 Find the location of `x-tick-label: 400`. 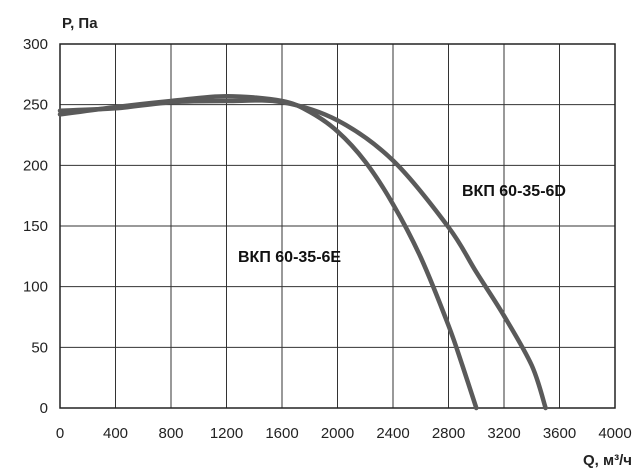

x-tick-label: 400 is located at coordinates (115, 433).